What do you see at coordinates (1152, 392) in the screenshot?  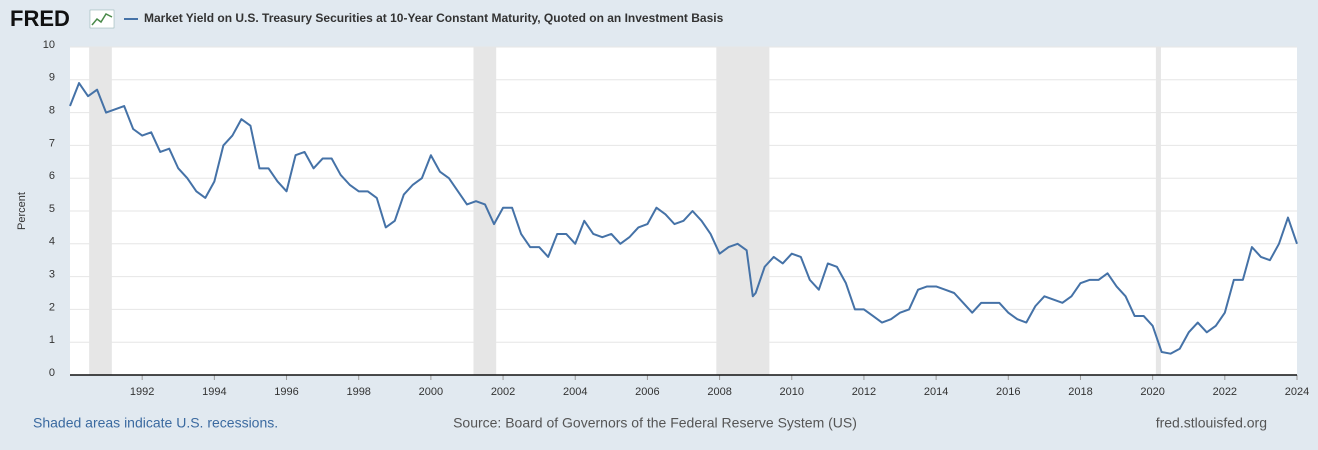 I see `x-tick-label: 2020` at bounding box center [1152, 392].